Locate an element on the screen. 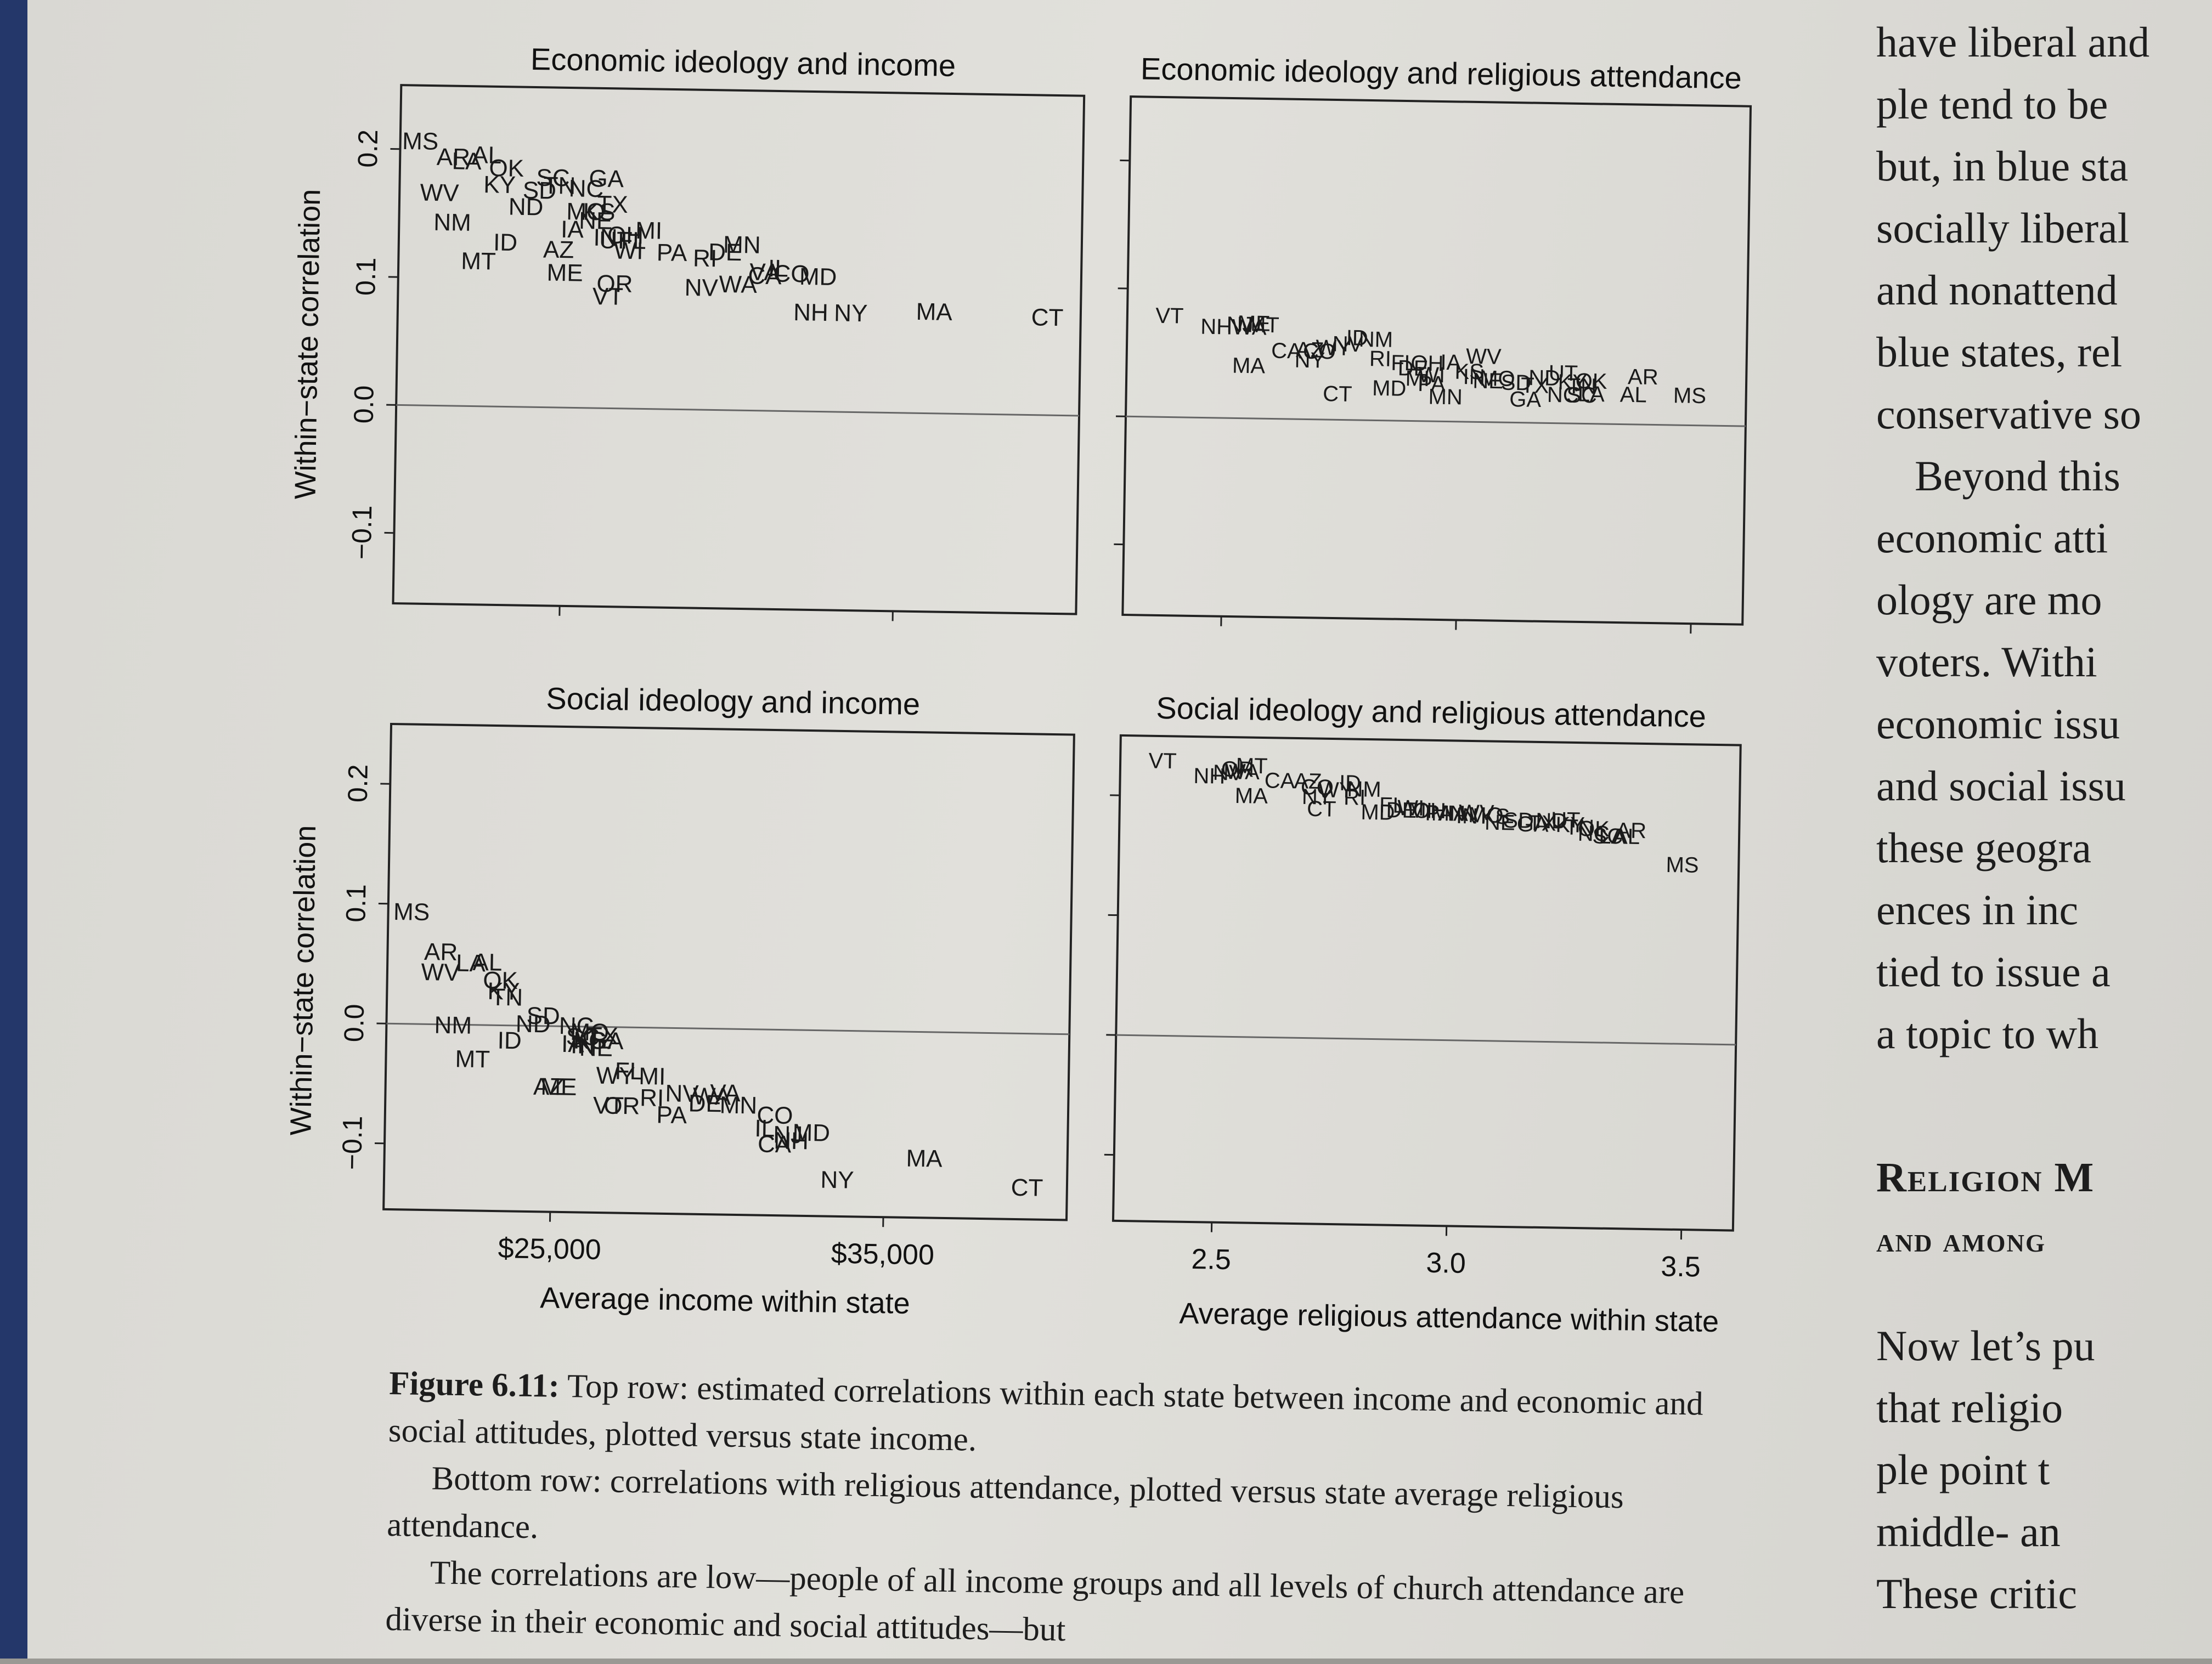 Image resolution: width=2212 pixels, height=1664 pixels. y-axis-label-top: Within−state correlation is located at coordinates (307, 344).